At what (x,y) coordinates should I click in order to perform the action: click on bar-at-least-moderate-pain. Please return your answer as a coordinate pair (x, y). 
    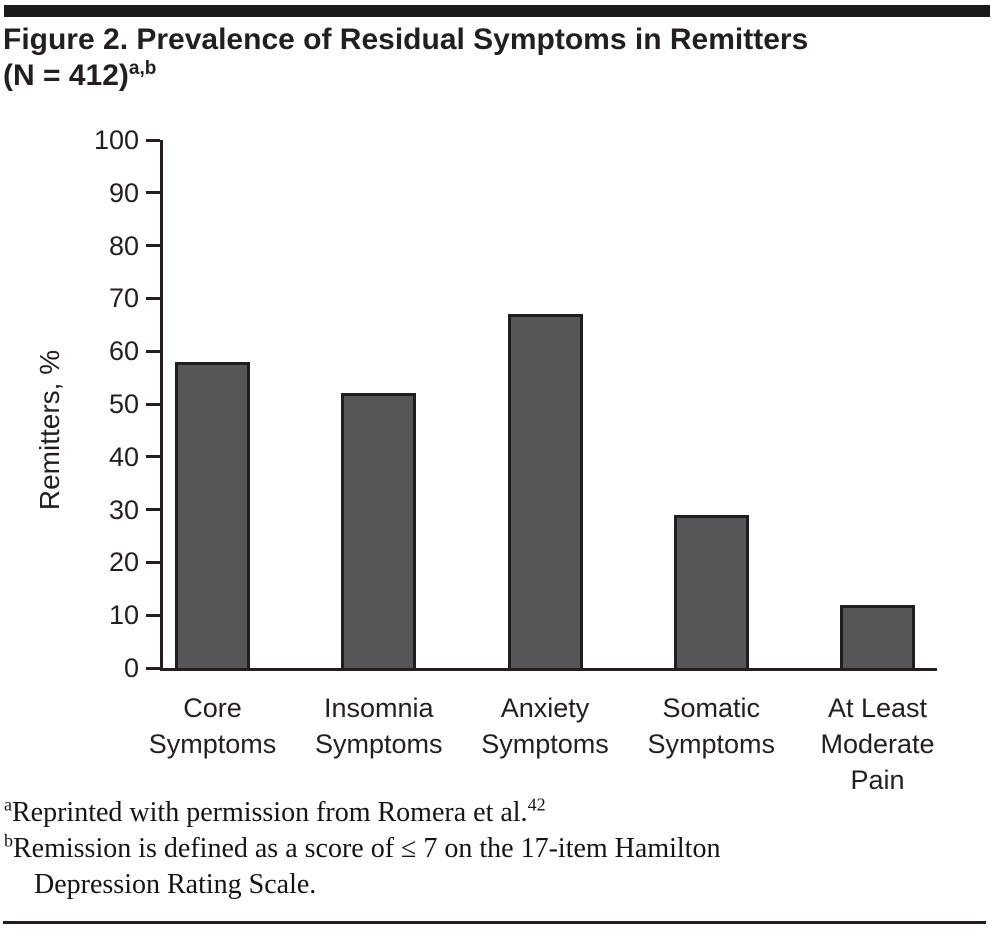
    Looking at the image, I should click on (877, 636).